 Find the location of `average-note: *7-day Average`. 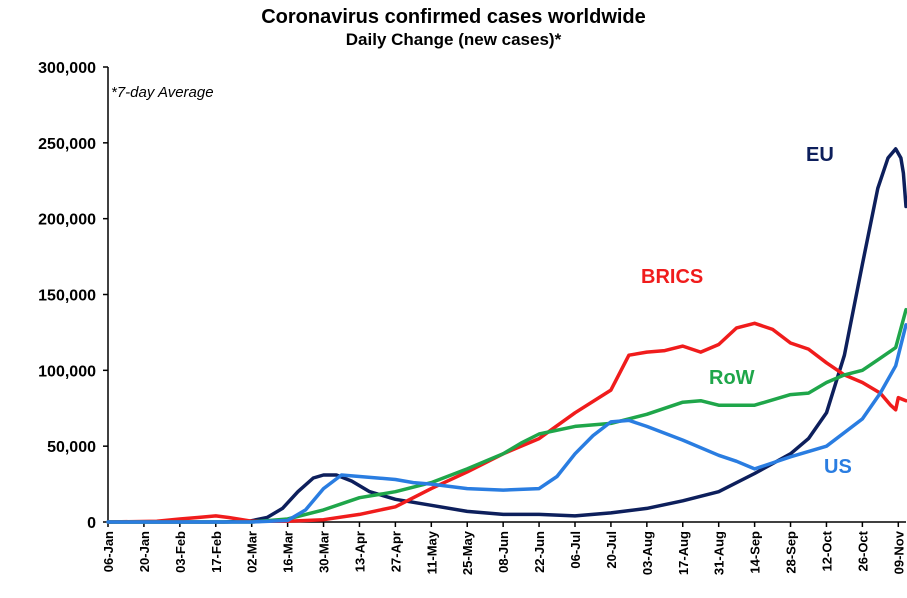

average-note: *7-day Average is located at coordinates (162, 92).